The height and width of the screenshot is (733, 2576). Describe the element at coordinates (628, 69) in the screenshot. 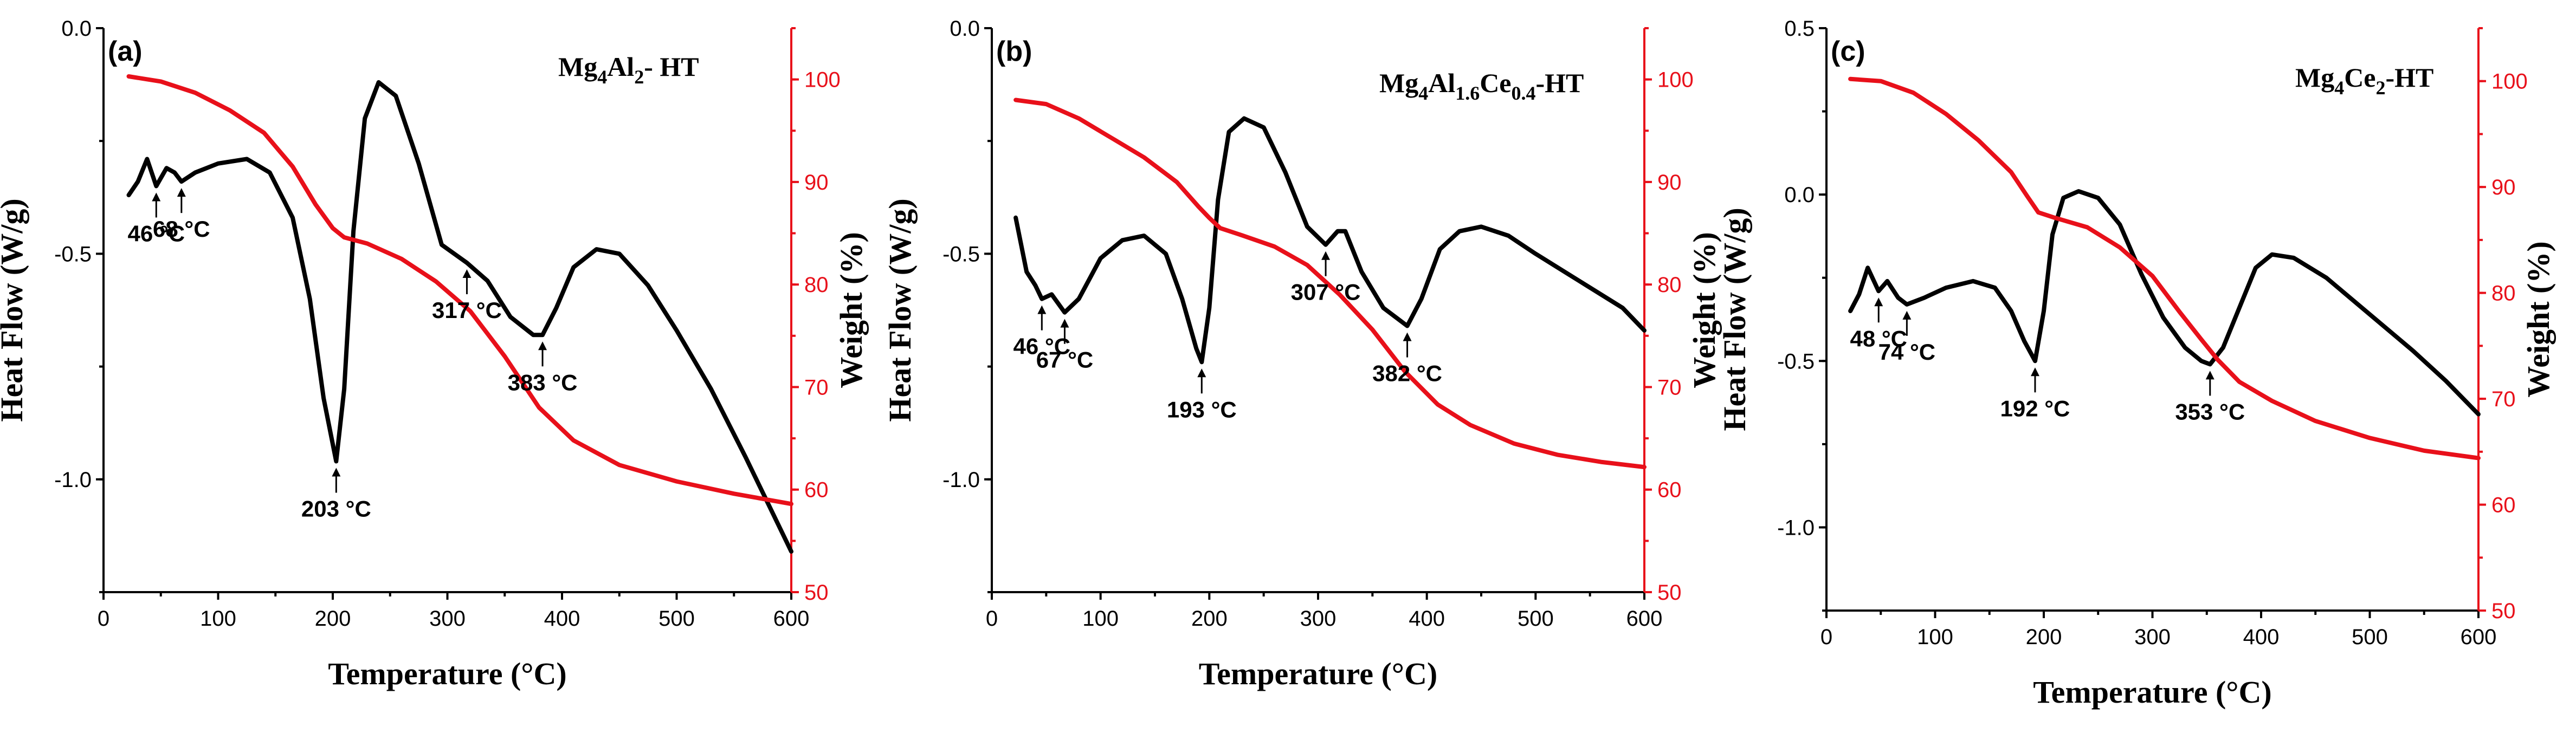

I see `sample-formula: Mg4Al2- HT` at that location.